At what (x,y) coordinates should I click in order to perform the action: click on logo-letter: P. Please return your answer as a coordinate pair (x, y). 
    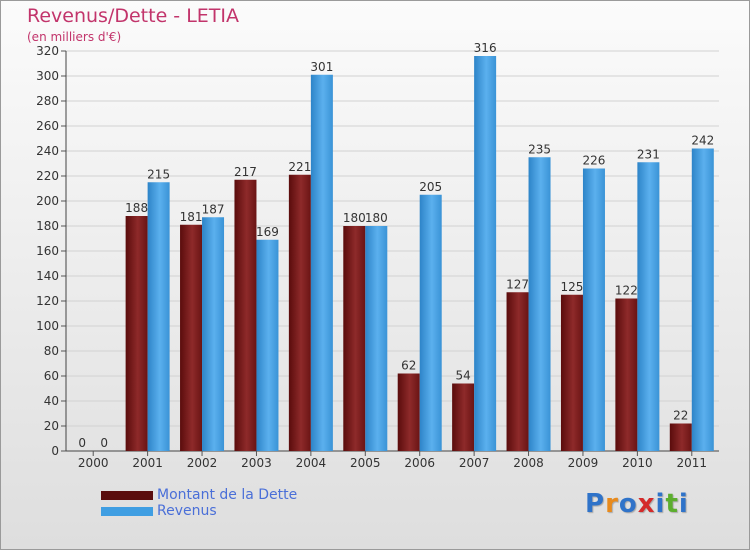
    Looking at the image, I should click on (595, 504).